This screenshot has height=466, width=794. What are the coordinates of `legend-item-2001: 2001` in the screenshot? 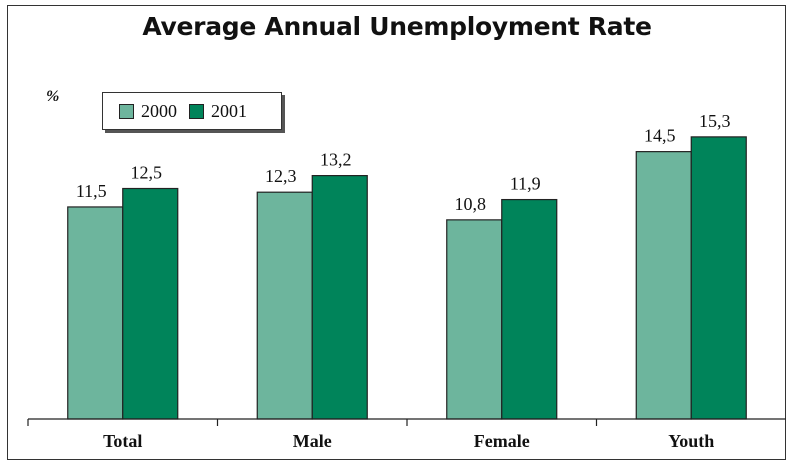 It's located at (218, 111).